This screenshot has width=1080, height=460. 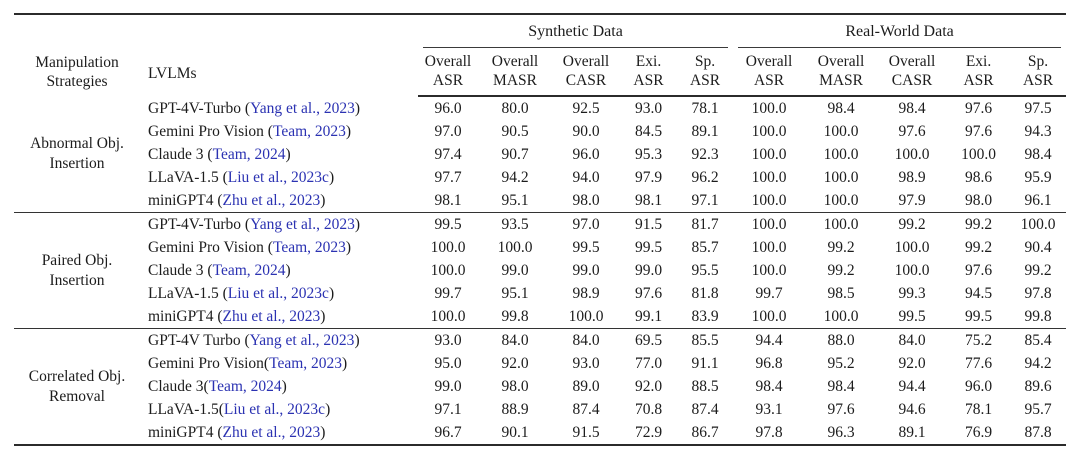 What do you see at coordinates (77, 396) in the screenshot?
I see `strategy-label-line: Removal` at bounding box center [77, 396].